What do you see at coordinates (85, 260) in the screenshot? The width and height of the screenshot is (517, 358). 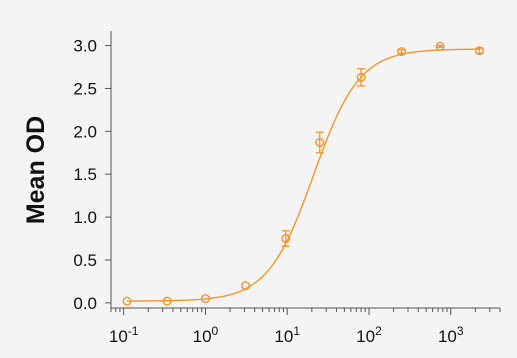 I see `y-tick-label: 0.5` at bounding box center [85, 260].